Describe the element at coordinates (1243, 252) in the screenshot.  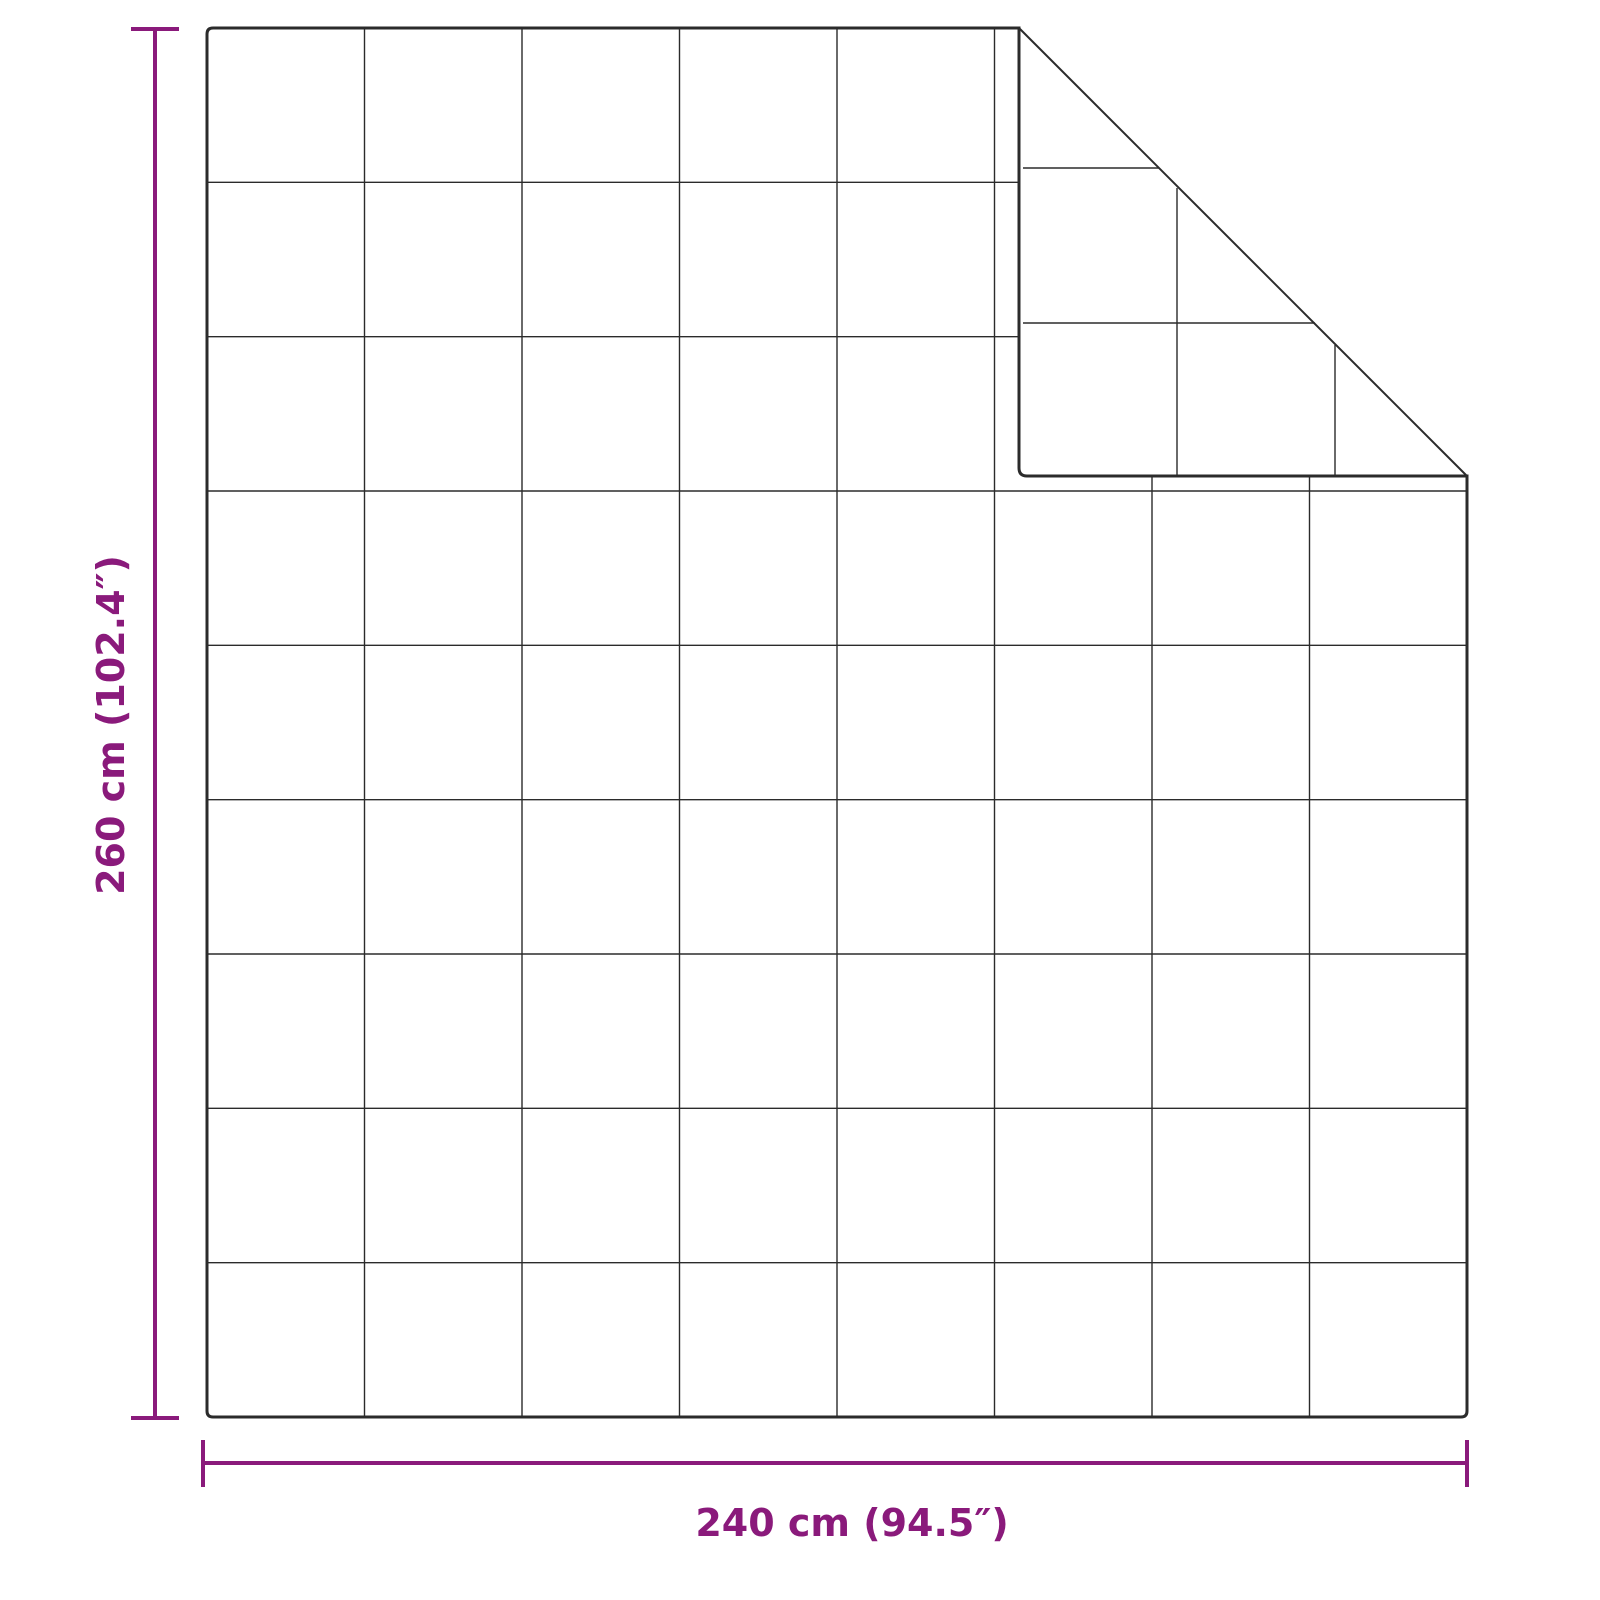
I see `fold-diagonal-edge` at that location.